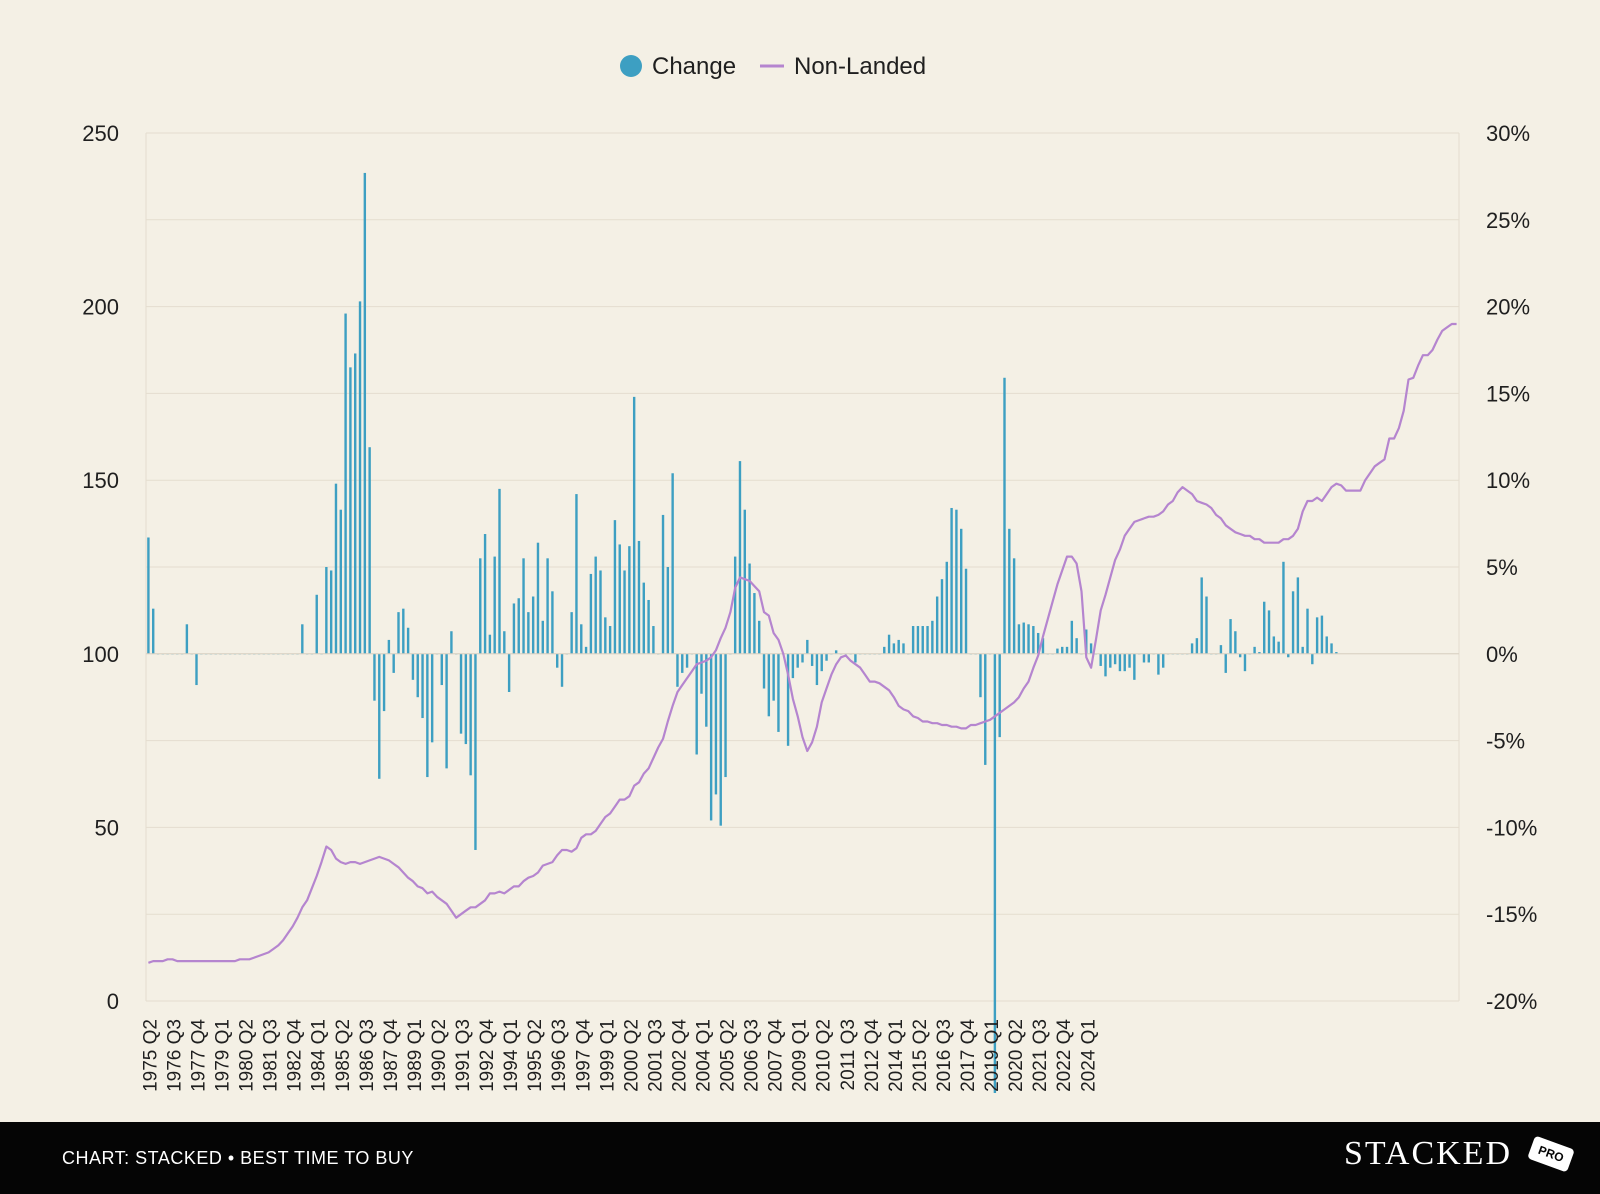 This screenshot has width=1600, height=1194. Describe the element at coordinates (824, 1055) in the screenshot. I see `x-tick-label: 2010 Q2` at that location.